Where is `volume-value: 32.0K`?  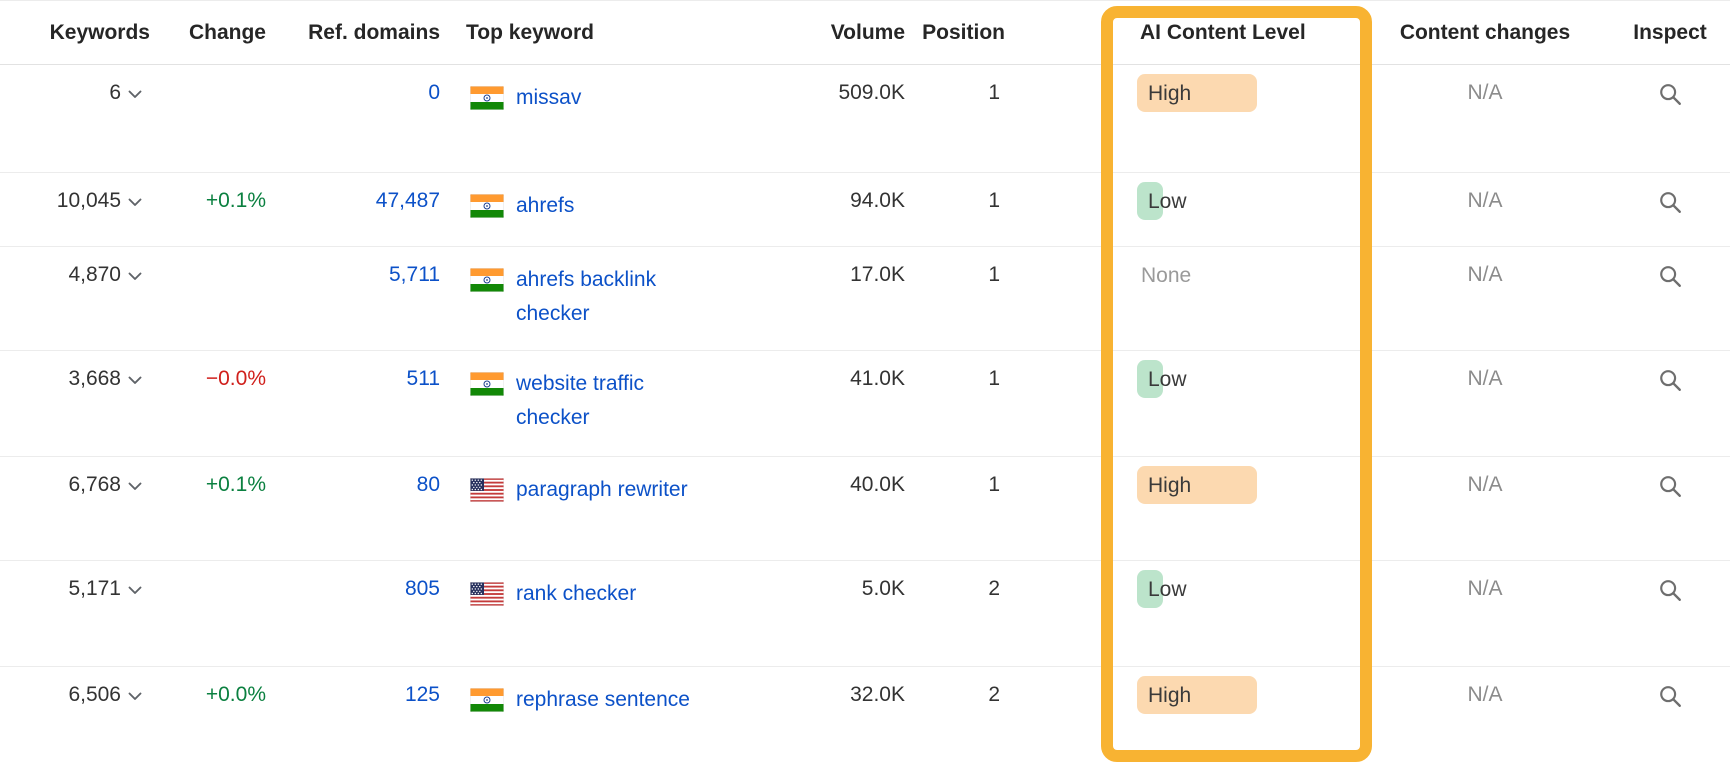
volume-value: 32.0K is located at coordinates (877, 694).